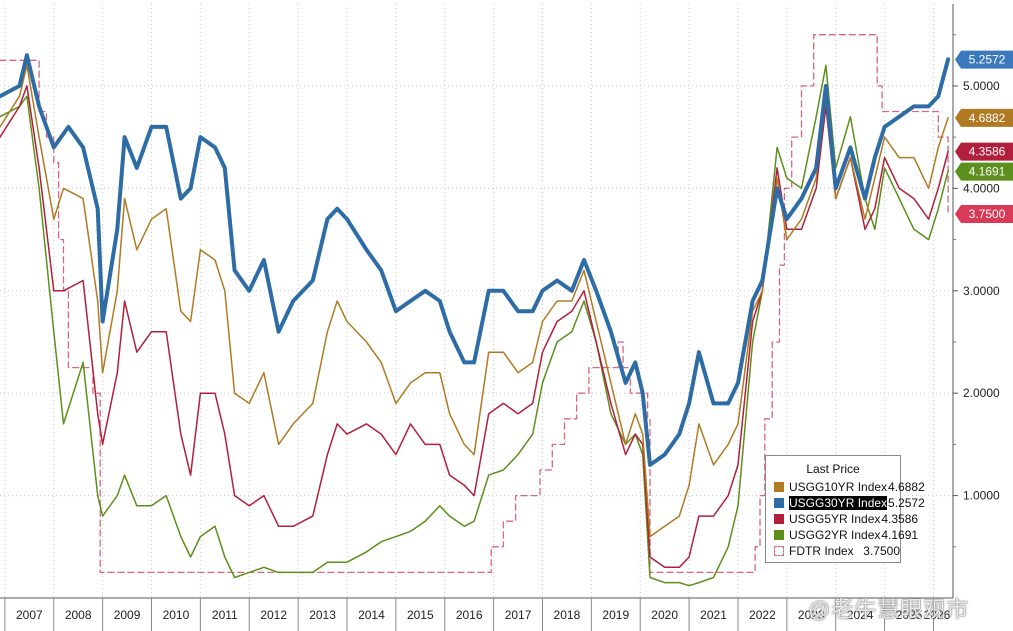 This screenshot has width=1013, height=631. What do you see at coordinates (615, 615) in the screenshot?
I see `x-tick-label: 2019` at bounding box center [615, 615].